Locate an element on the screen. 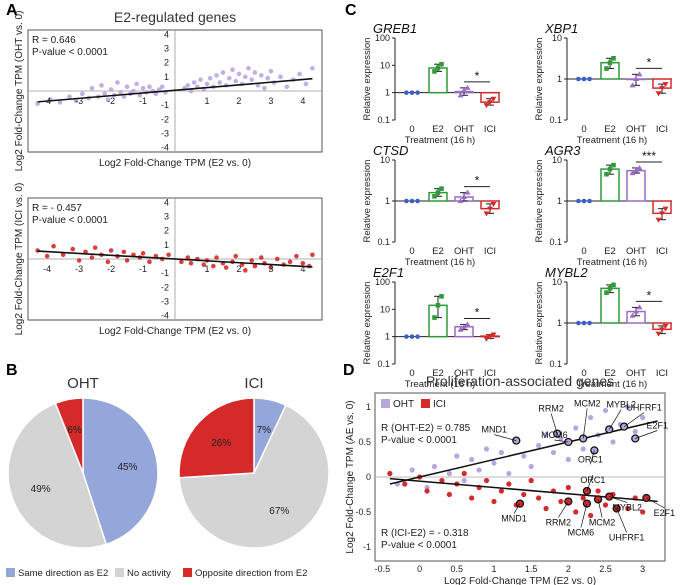 The height and width of the screenshot is (585, 685). y-tick-label: 0 is located at coordinates (368, 477).